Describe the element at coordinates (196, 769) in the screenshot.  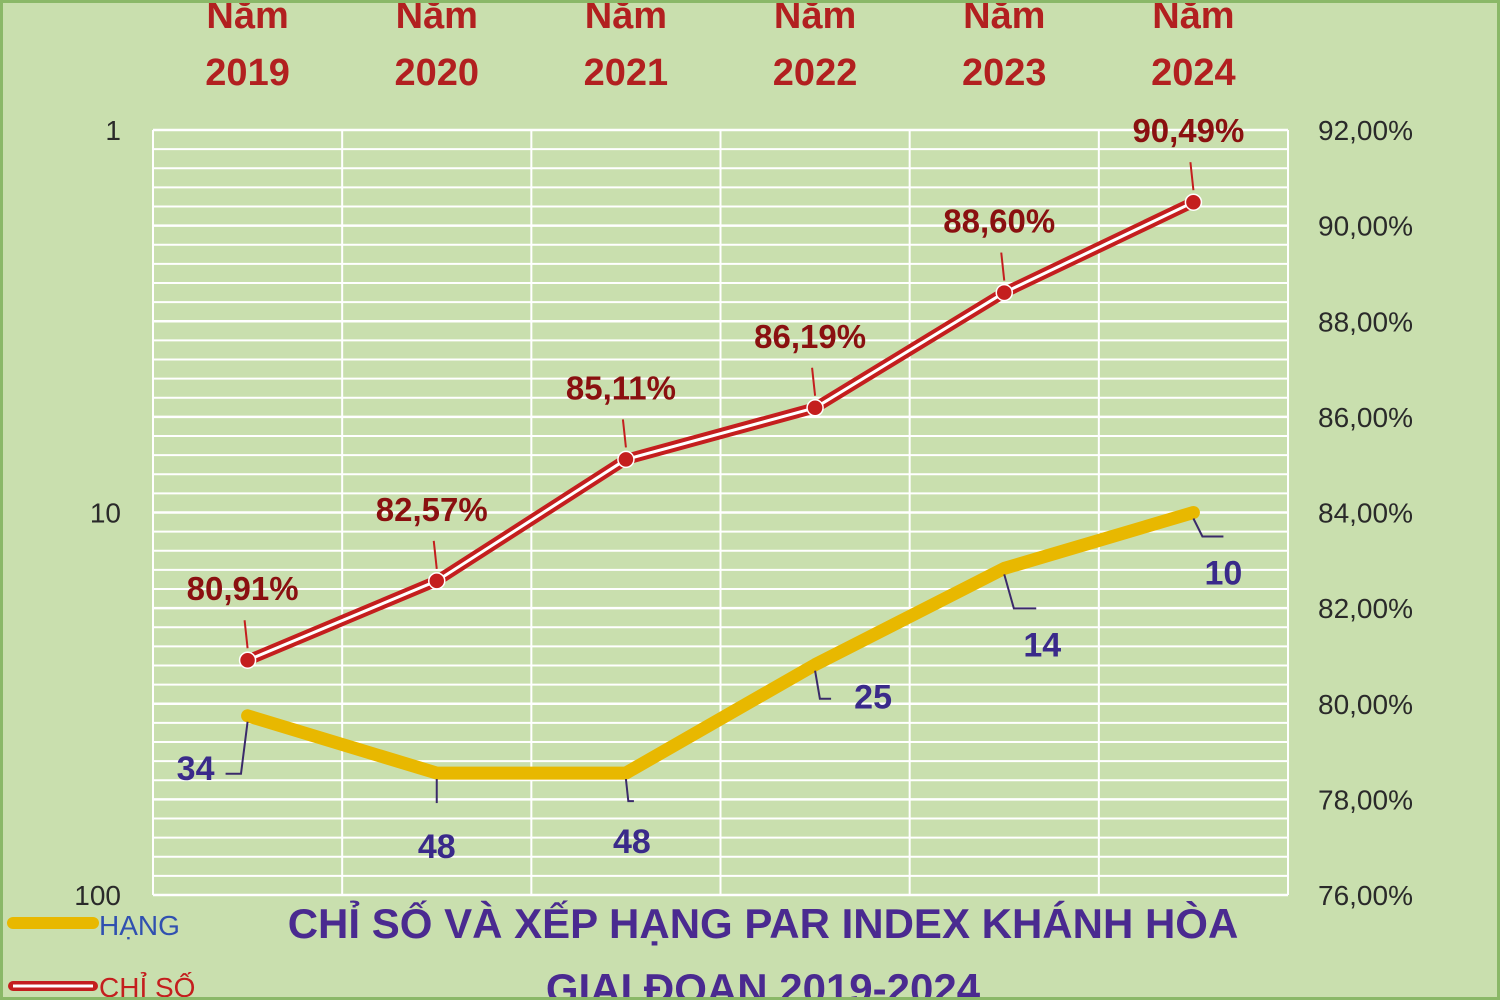
I see `hang-data-label: 34` at that location.